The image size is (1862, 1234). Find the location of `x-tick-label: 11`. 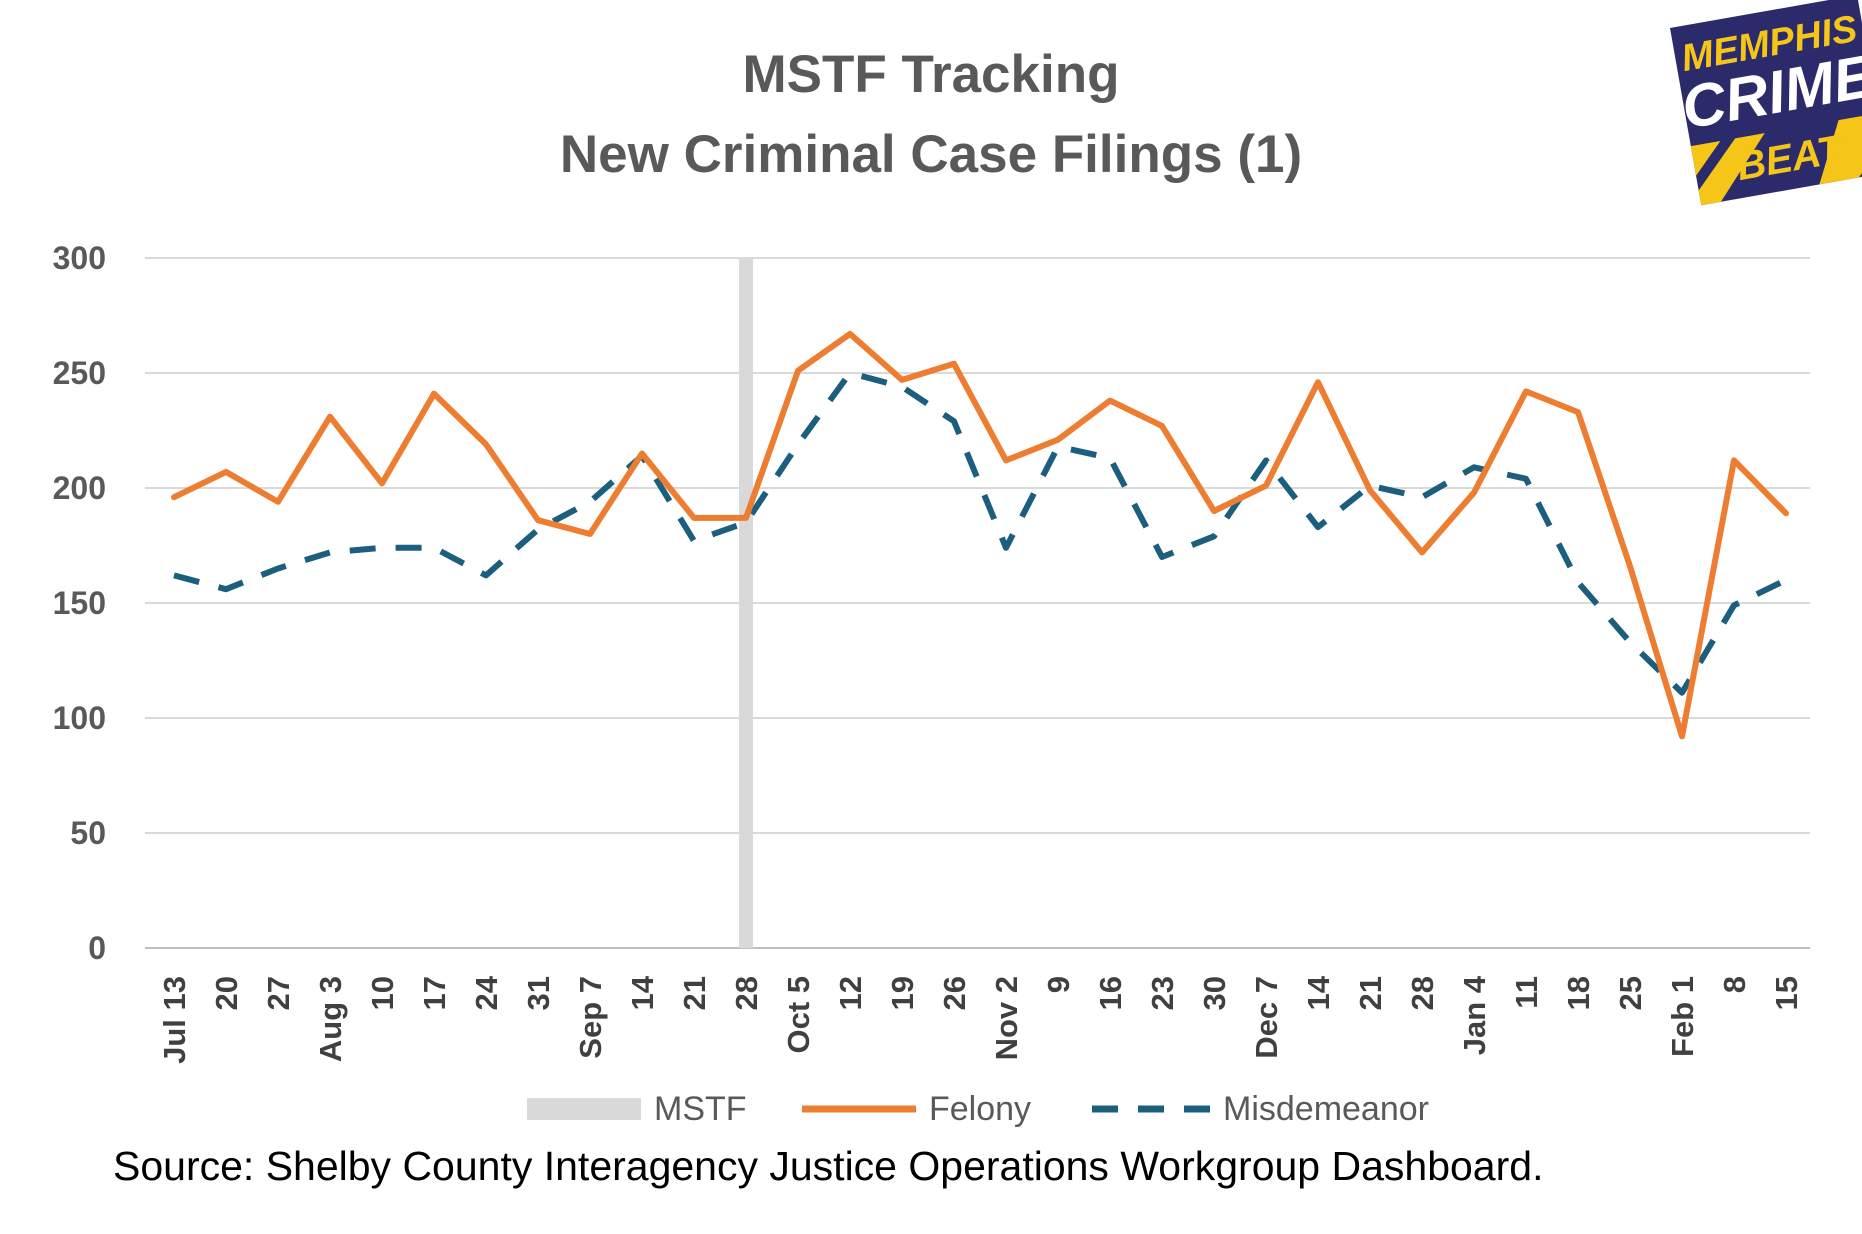

x-tick-label: 11 is located at coordinates (1526, 992).